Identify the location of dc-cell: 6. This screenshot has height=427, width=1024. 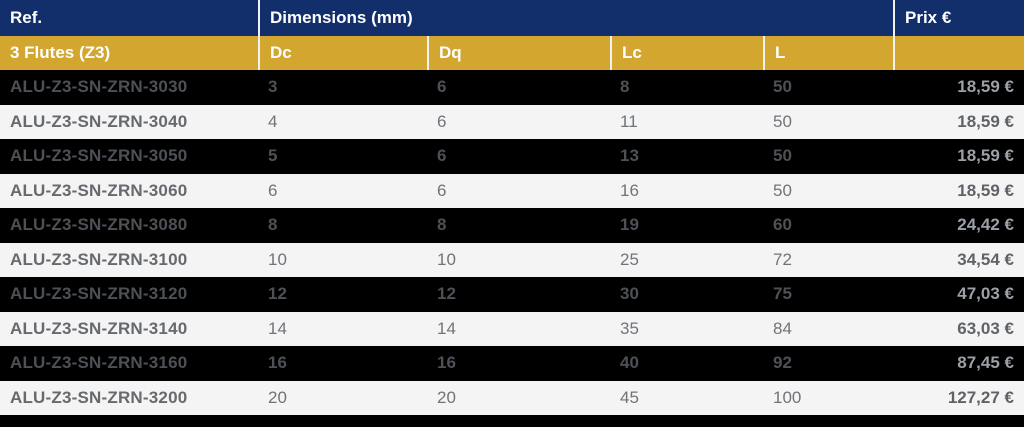
(273, 190).